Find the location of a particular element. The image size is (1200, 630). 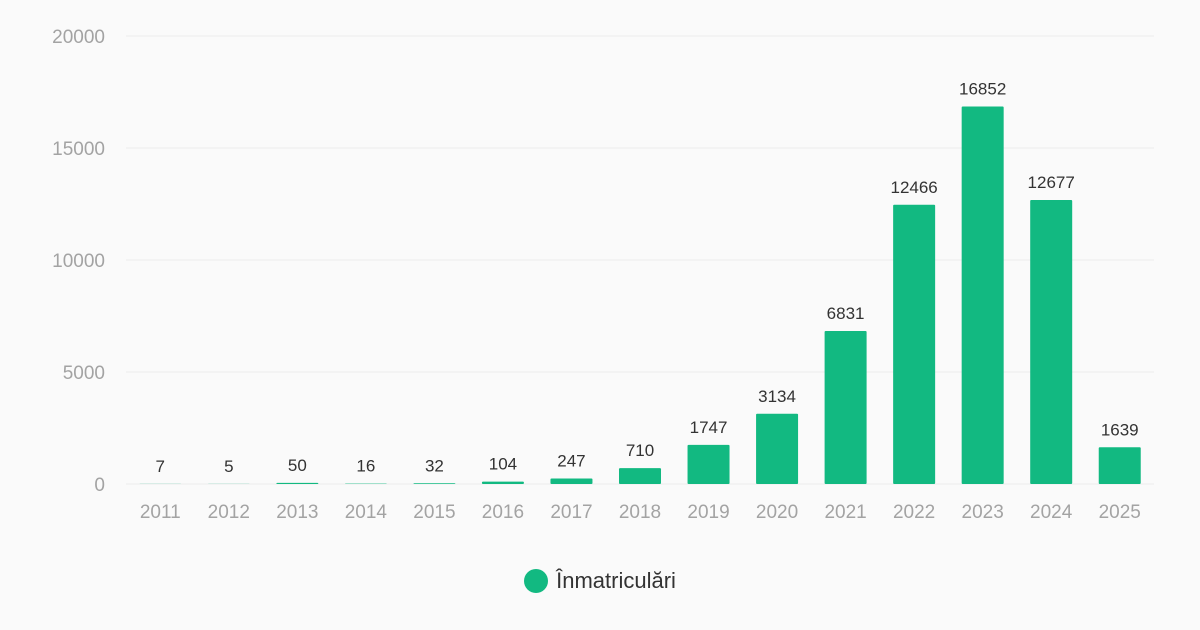

y-tick-label: 5000 is located at coordinates (84, 373).